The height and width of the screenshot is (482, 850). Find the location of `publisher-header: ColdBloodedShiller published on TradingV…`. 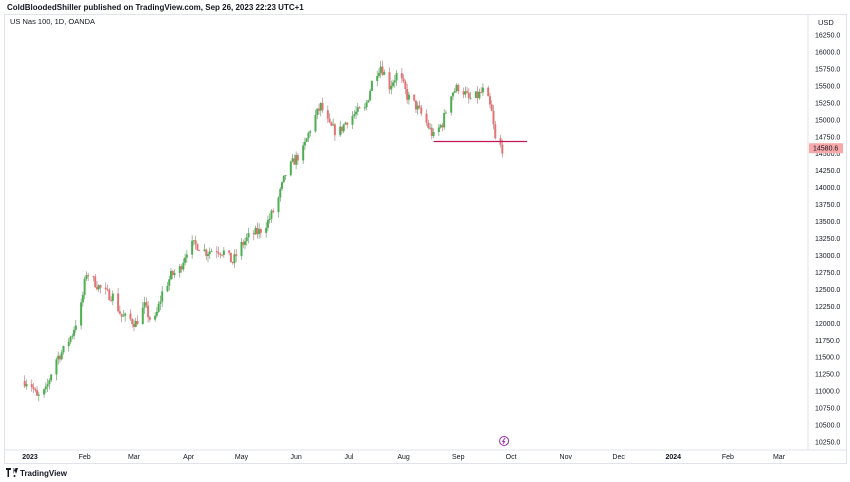

publisher-header: ColdBloodedShiller published on TradingV… is located at coordinates (425, 8).